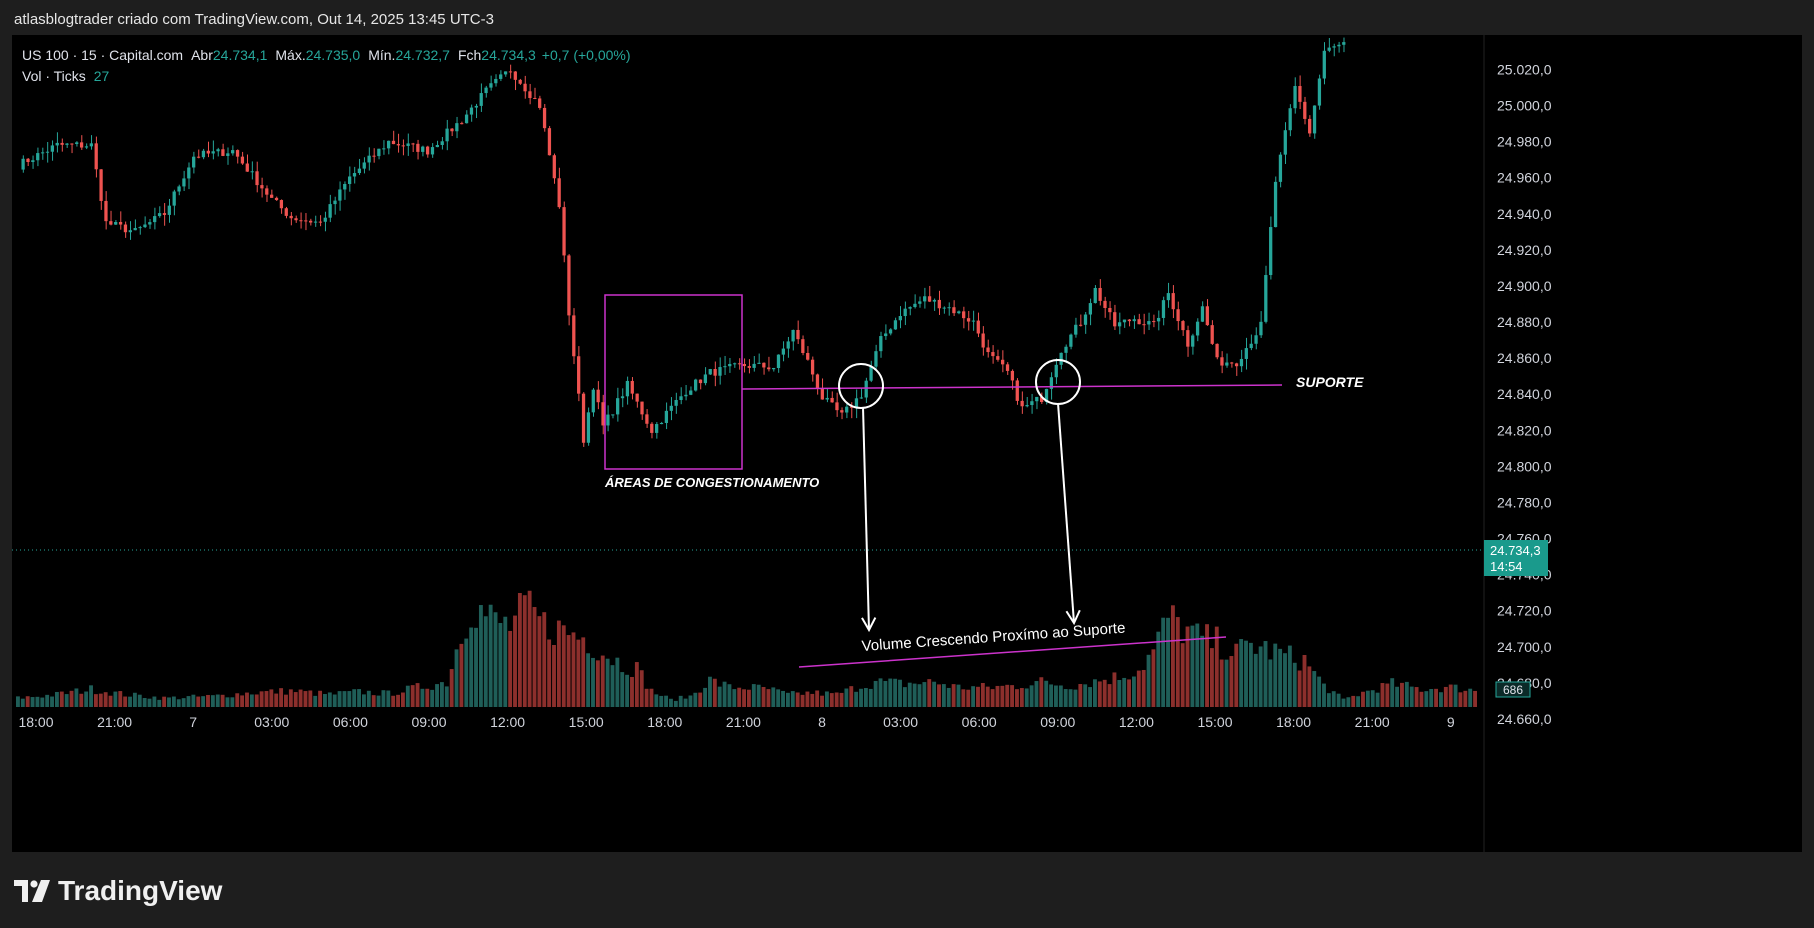  I want to click on congestion-area-box, so click(673, 382).